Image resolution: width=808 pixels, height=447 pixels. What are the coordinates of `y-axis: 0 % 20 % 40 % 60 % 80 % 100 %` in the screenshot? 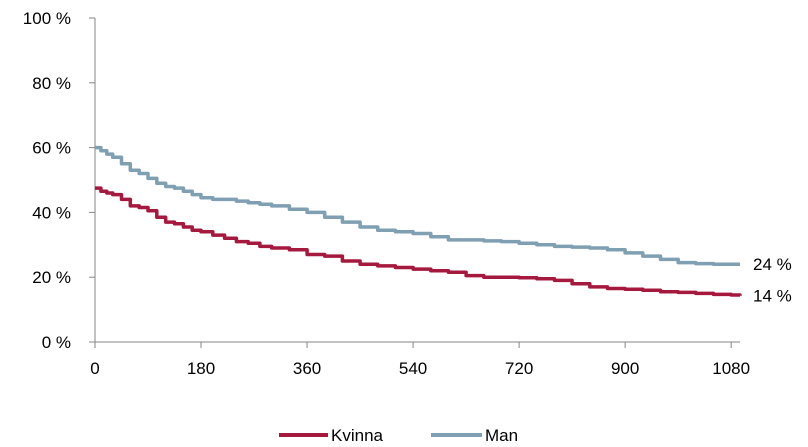 It's located at (59, 180).